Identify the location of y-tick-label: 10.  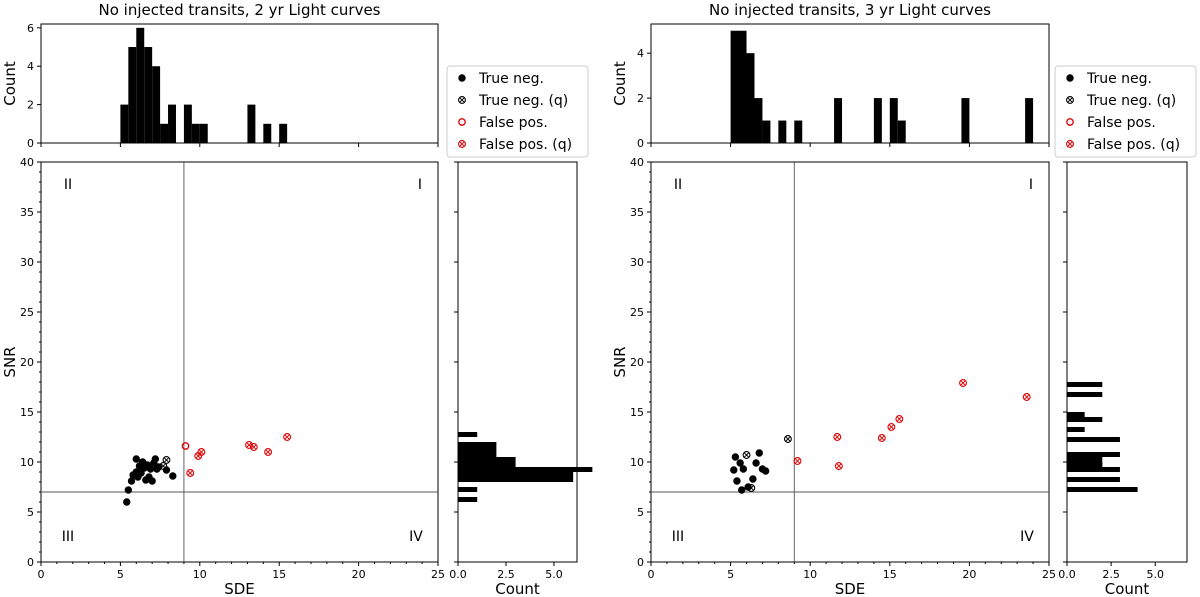
(637, 462).